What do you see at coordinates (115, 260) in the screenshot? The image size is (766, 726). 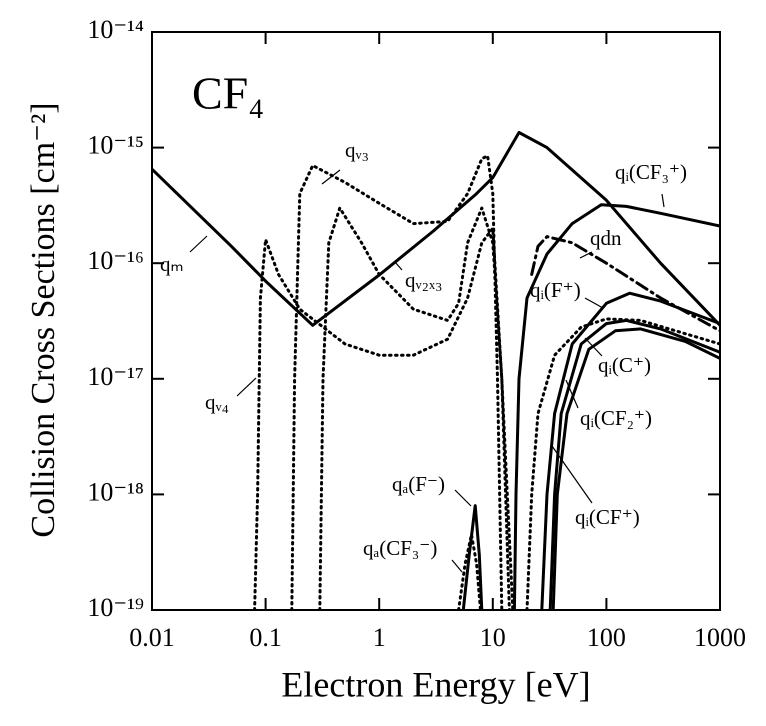 I see `y-tick-label: 10⁻¹⁶` at bounding box center [115, 260].